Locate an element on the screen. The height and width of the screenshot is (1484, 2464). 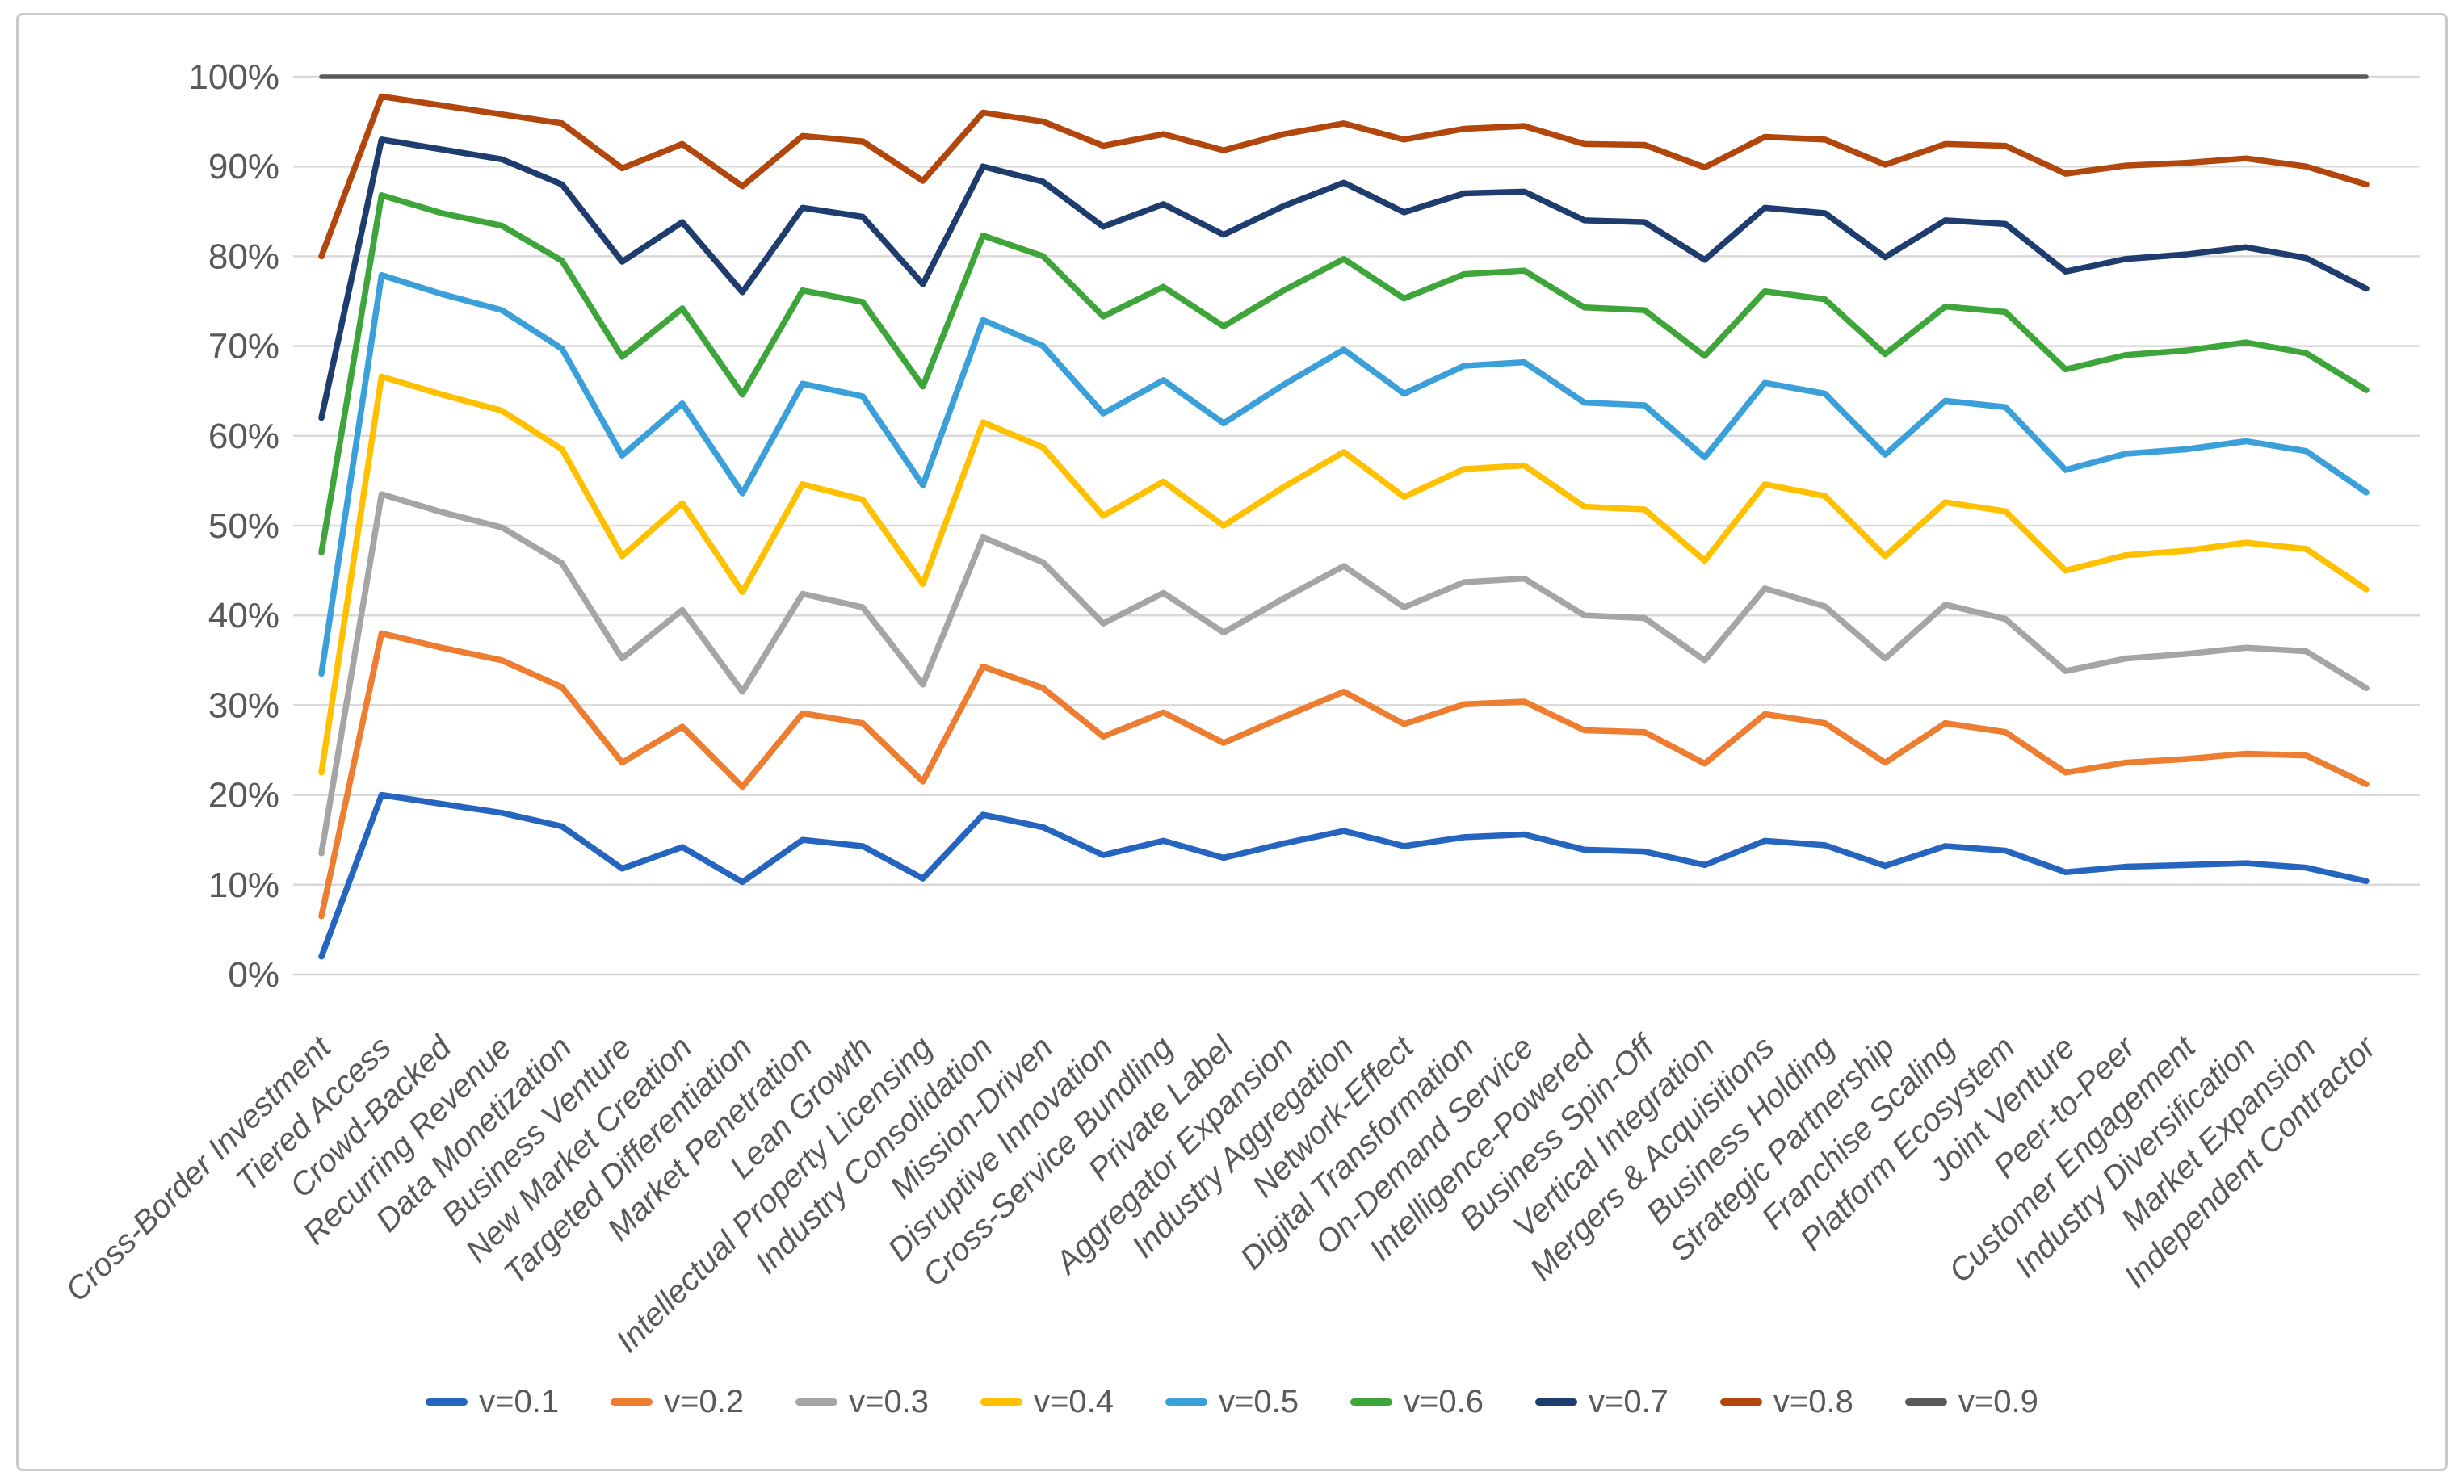
legend-item-v=0.7: v=0.7 is located at coordinates (1601, 1401).